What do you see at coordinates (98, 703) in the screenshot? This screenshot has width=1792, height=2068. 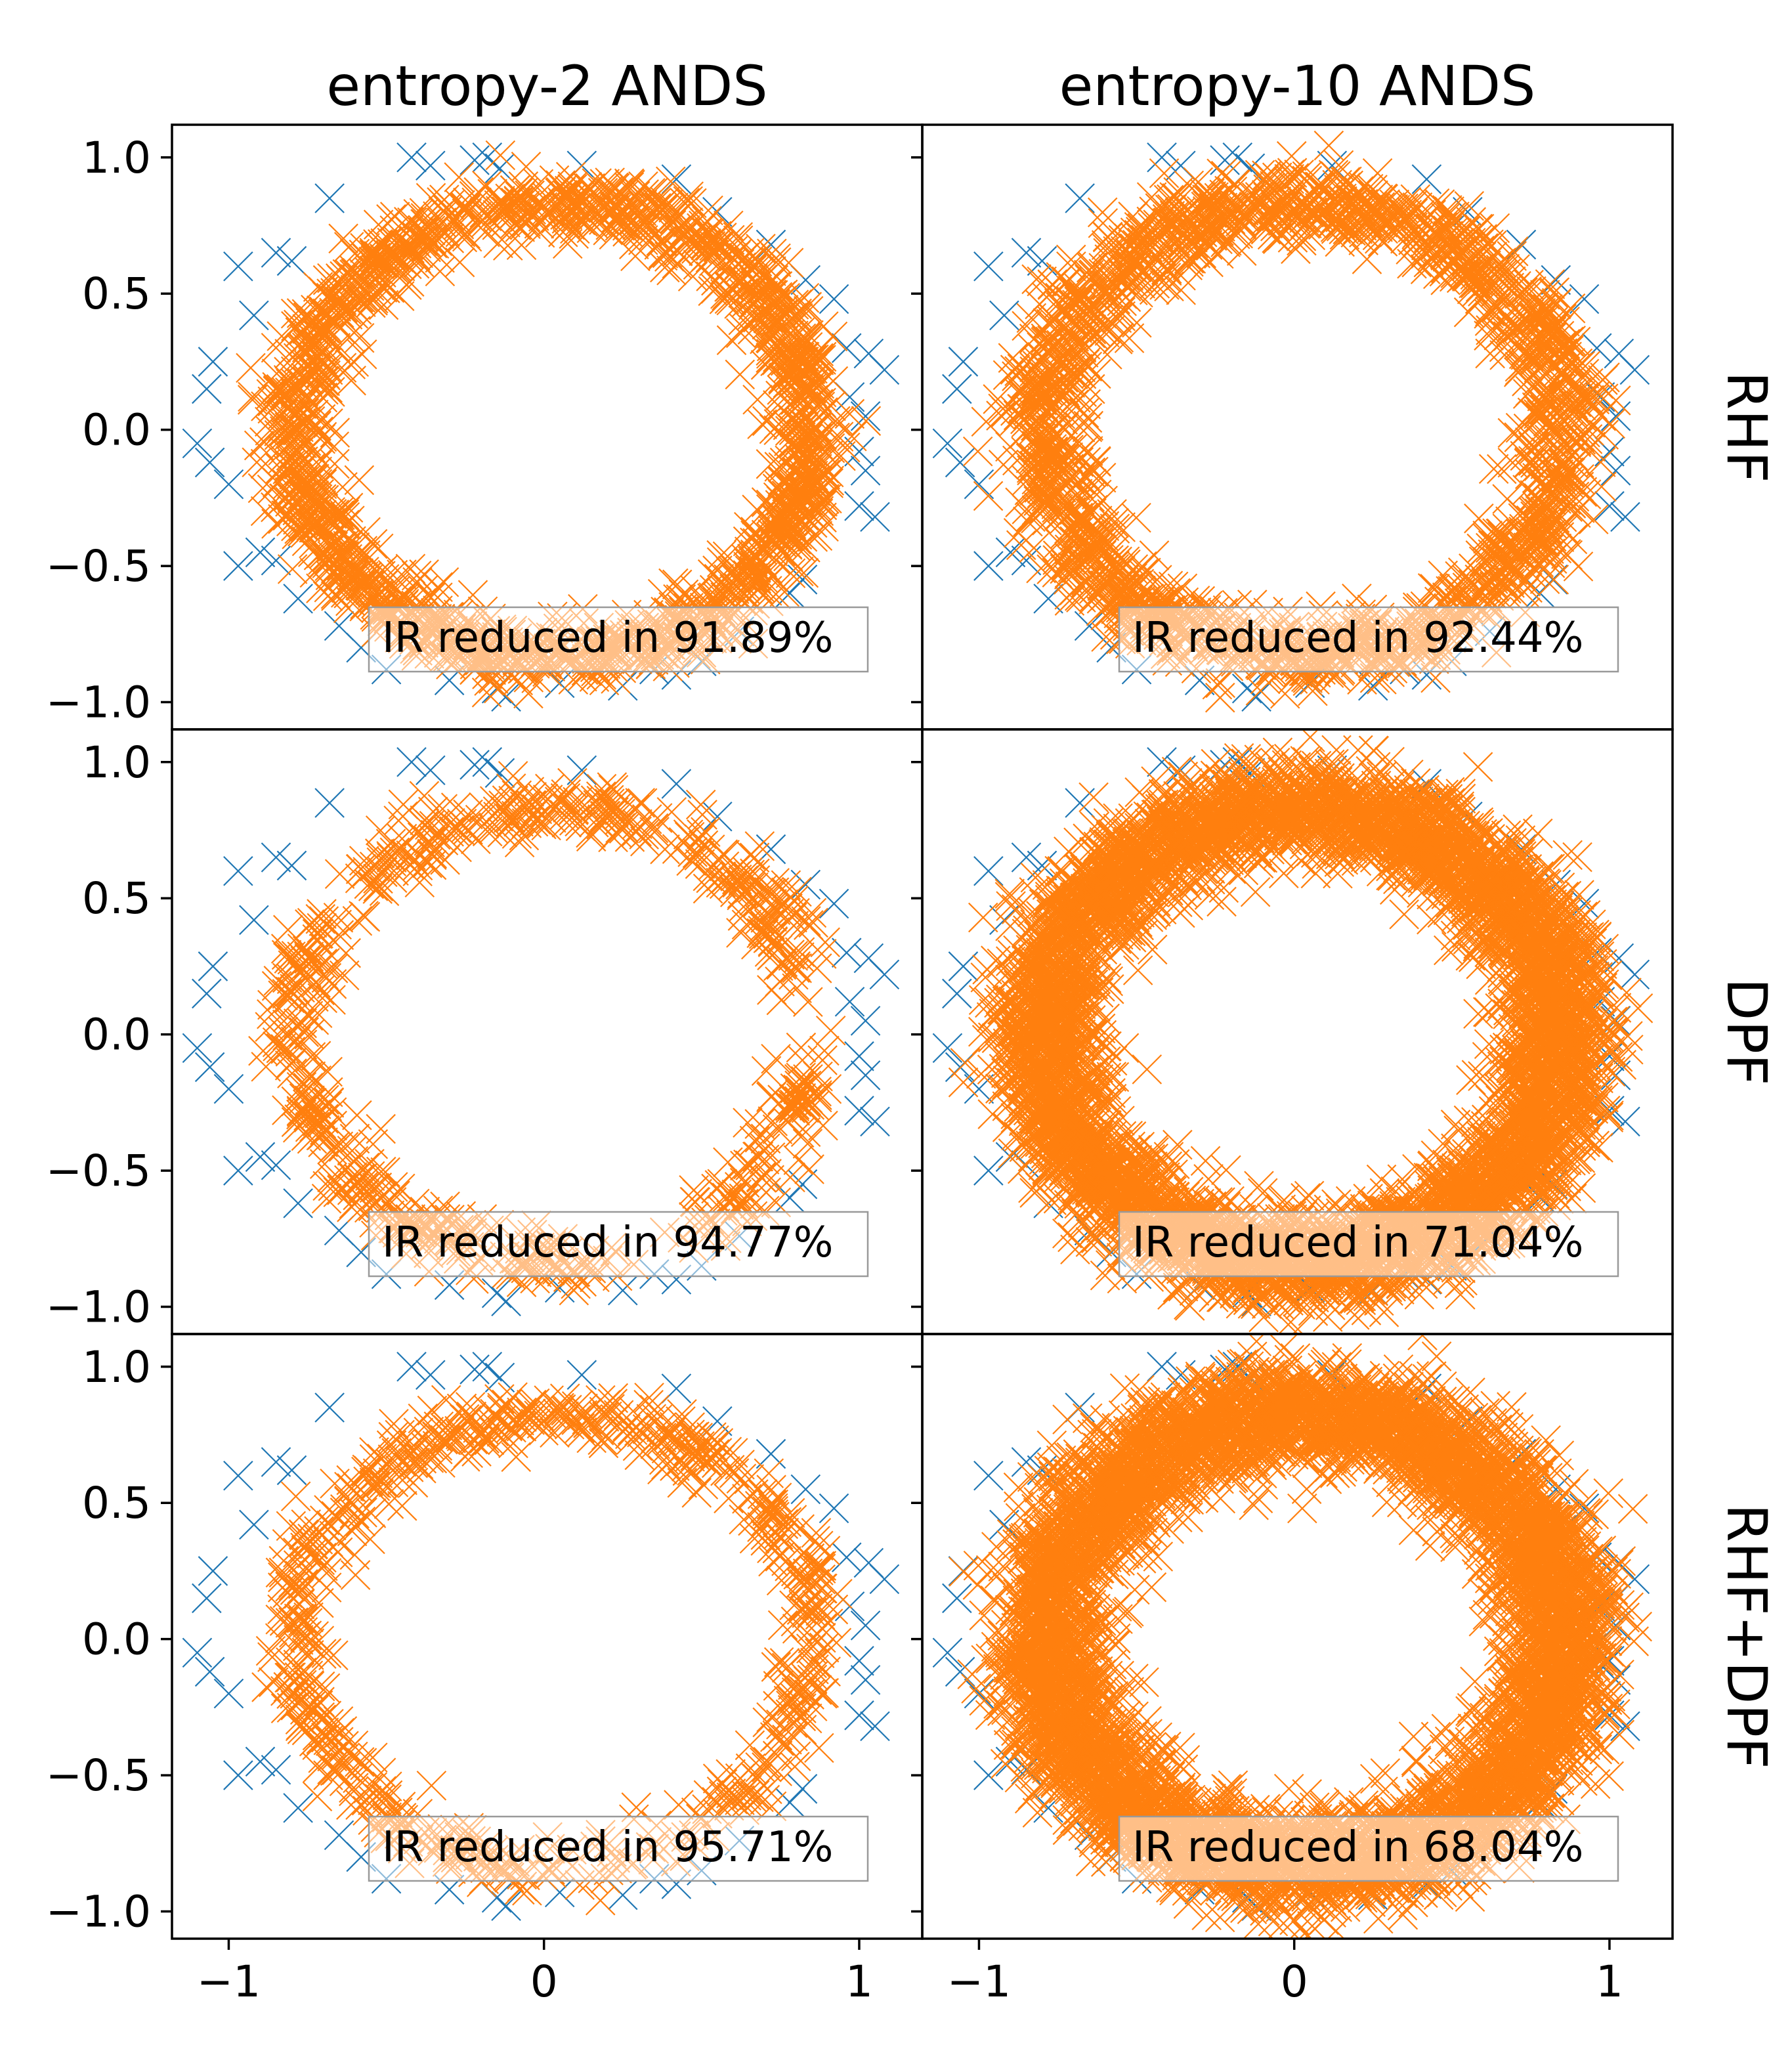 I see `y-tick-label: −1.0` at bounding box center [98, 703].